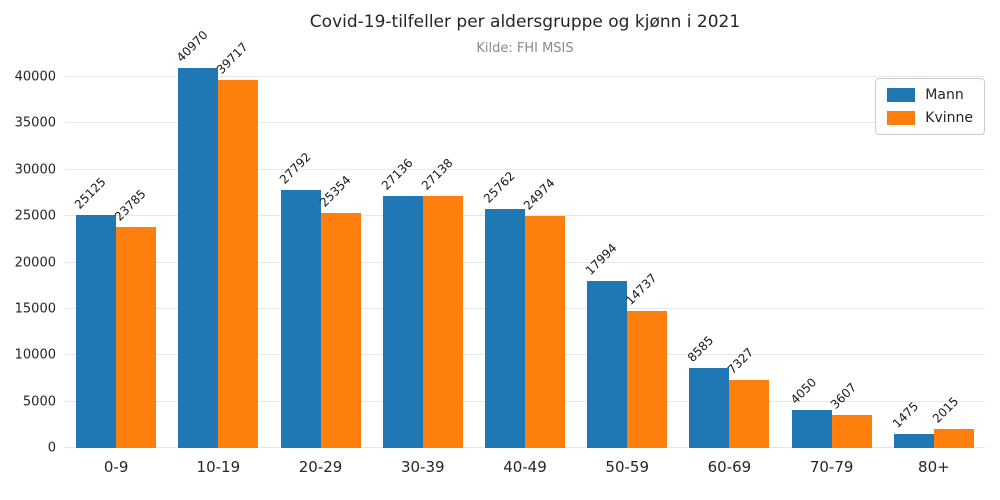  What do you see at coordinates (193, 46) in the screenshot?
I see `bar-value-label: 40970` at bounding box center [193, 46].